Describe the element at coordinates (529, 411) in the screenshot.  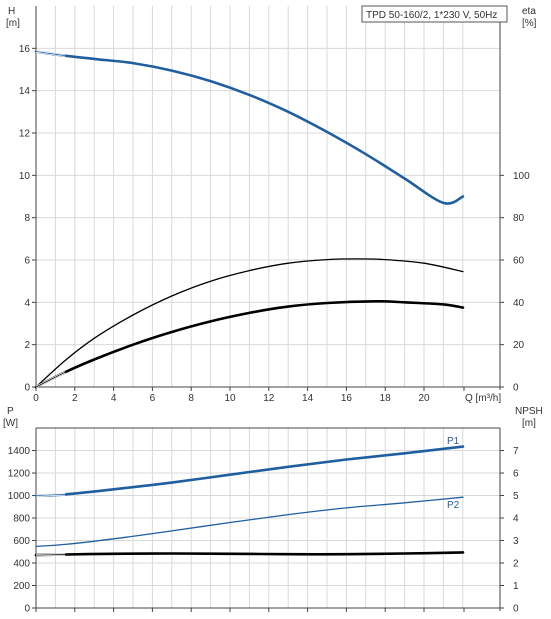
I see `npsh-axis-name: NPSH` at that location.